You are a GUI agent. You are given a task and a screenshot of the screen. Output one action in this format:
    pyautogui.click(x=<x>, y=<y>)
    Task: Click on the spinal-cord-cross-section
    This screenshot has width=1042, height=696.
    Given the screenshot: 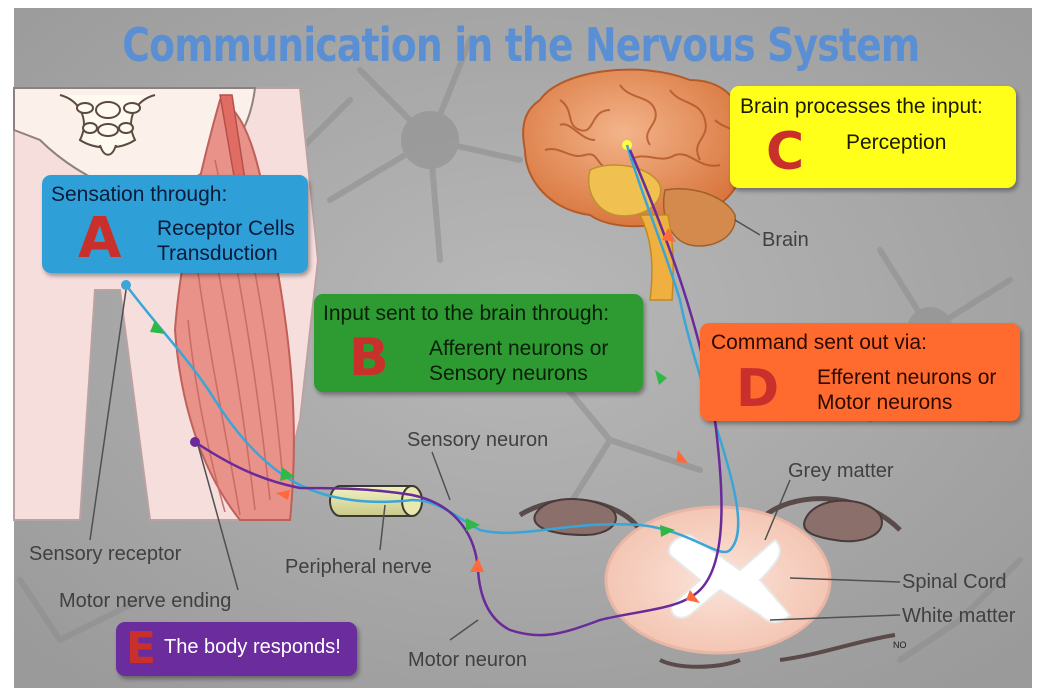 What is the action you would take?
    pyautogui.click(x=710, y=582)
    